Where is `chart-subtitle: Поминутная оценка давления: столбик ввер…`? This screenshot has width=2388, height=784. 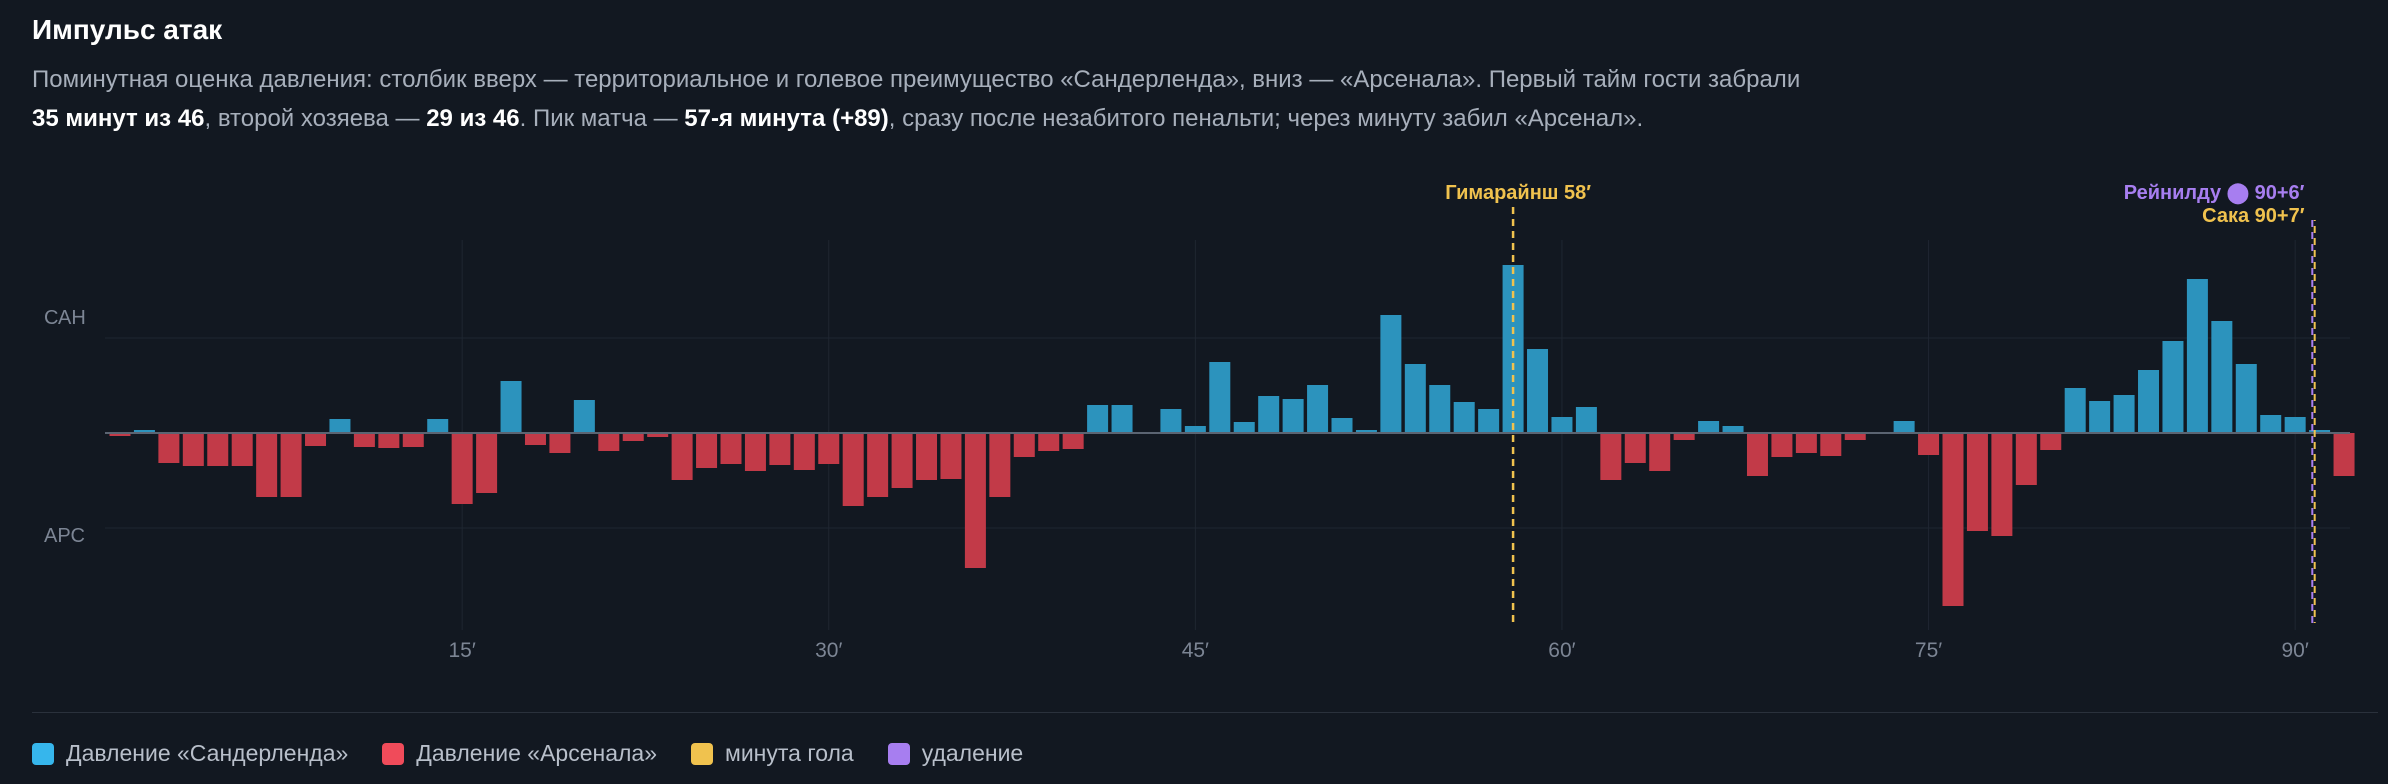 chart-subtitle: Поминутная оценка давления: столбик ввер… is located at coordinates (932, 99).